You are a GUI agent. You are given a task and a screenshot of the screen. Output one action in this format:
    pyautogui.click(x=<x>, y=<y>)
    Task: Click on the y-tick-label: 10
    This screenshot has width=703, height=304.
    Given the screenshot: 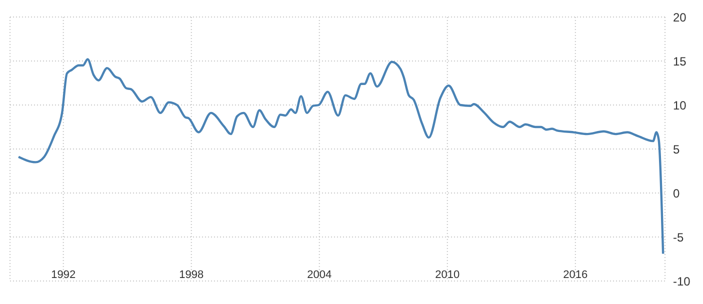 What is the action you would take?
    pyautogui.click(x=680, y=105)
    